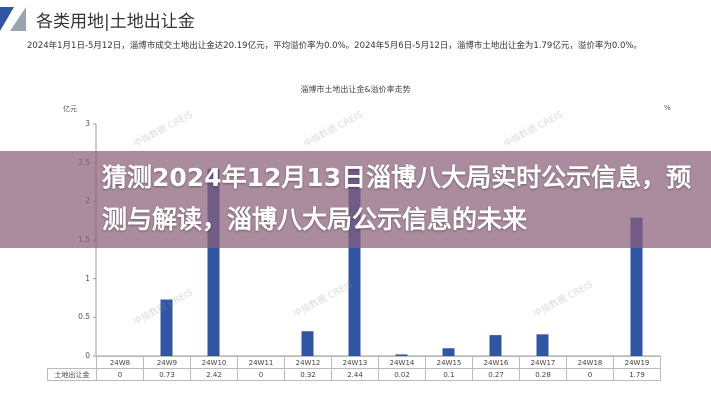 The height and width of the screenshot is (400, 711). What do you see at coordinates (542, 345) in the screenshot?
I see `bar-24W17` at bounding box center [542, 345].